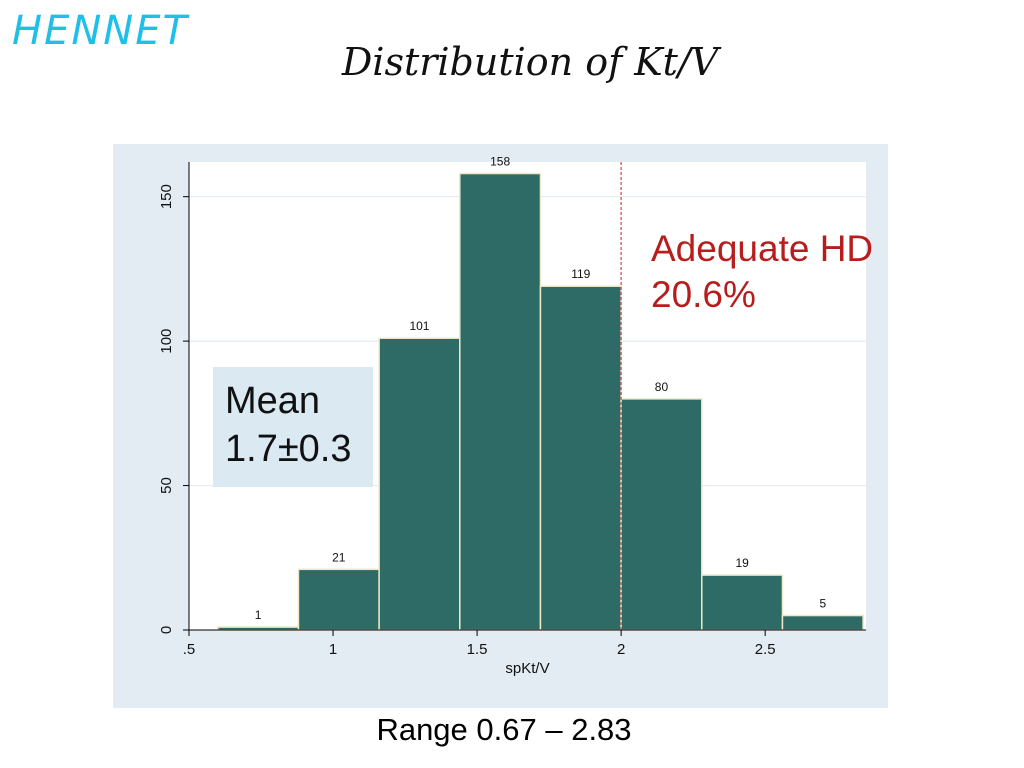  What do you see at coordinates (621, 649) in the screenshot?
I see `x-tick-label: 2` at bounding box center [621, 649].